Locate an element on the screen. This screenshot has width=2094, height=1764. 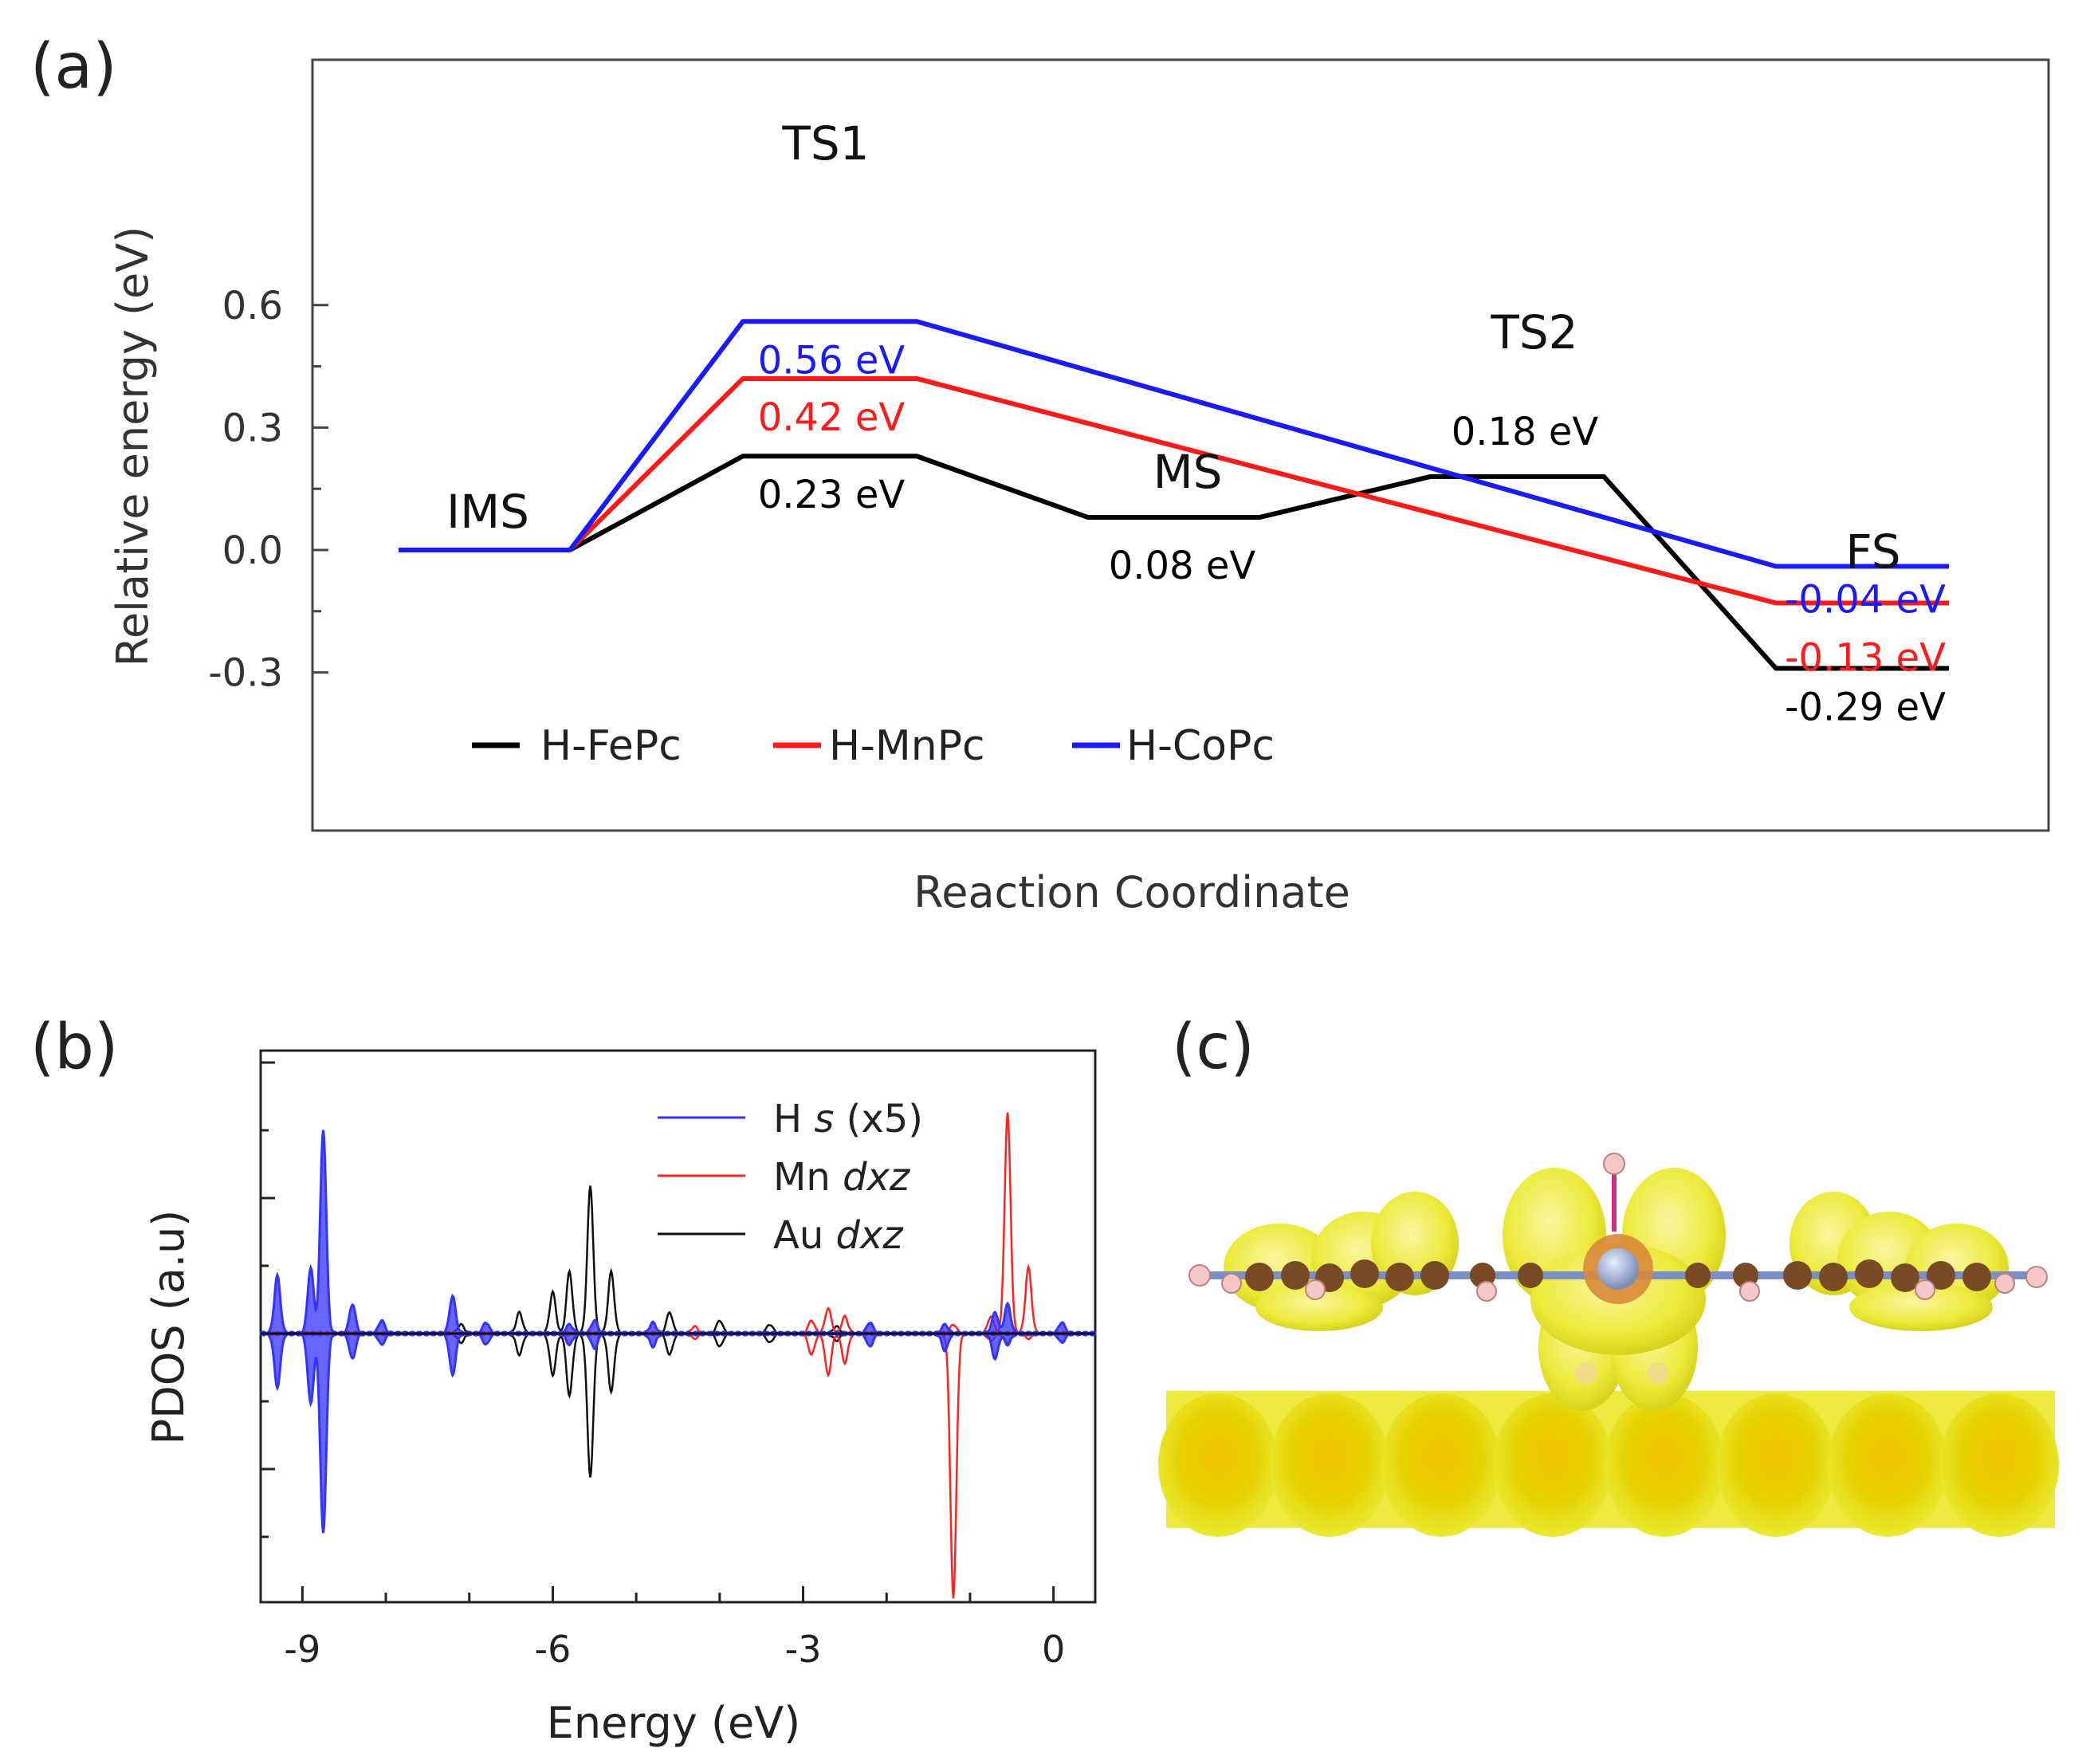
series-line-h-fepc is located at coordinates (1174, 562).